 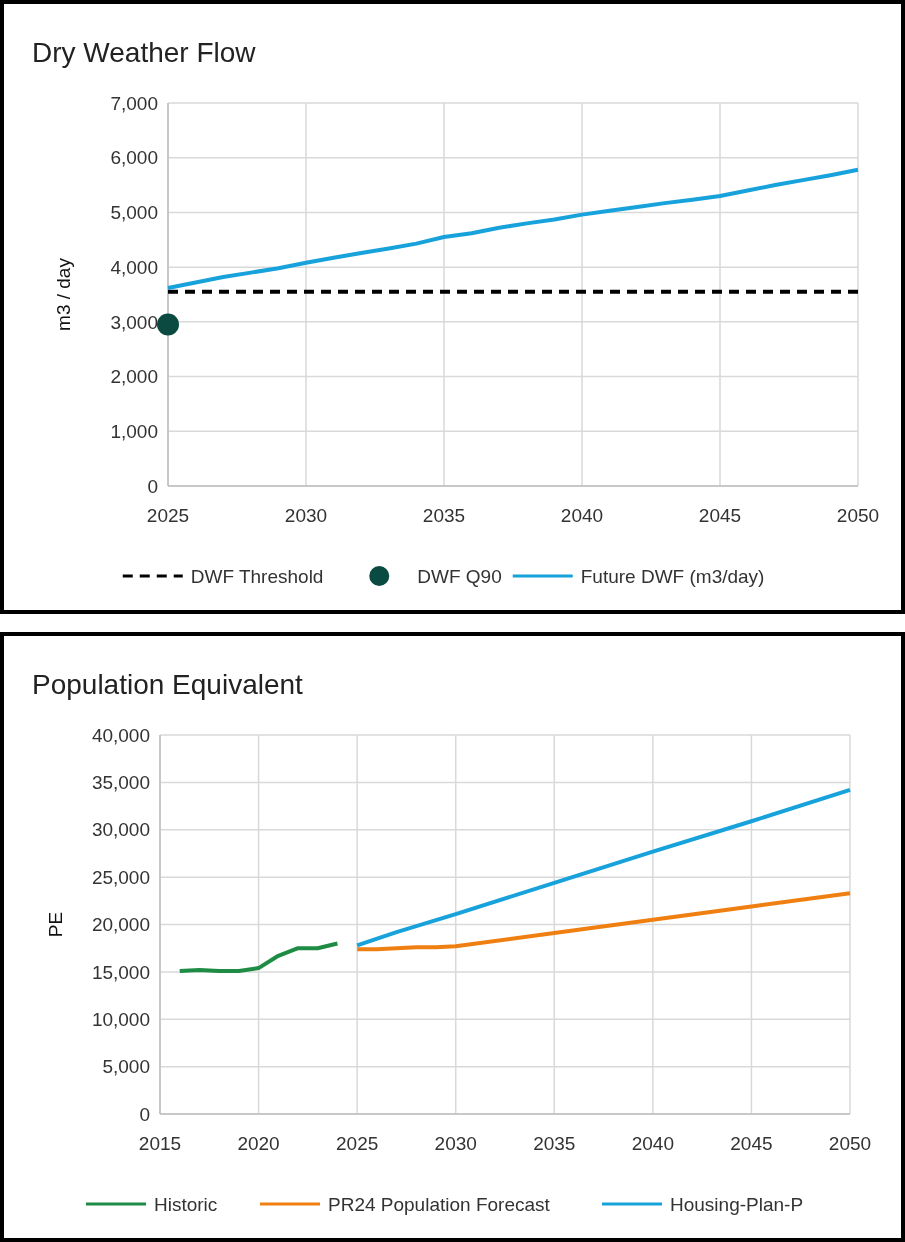 I want to click on legend-label: DWF Threshold, so click(x=257, y=576).